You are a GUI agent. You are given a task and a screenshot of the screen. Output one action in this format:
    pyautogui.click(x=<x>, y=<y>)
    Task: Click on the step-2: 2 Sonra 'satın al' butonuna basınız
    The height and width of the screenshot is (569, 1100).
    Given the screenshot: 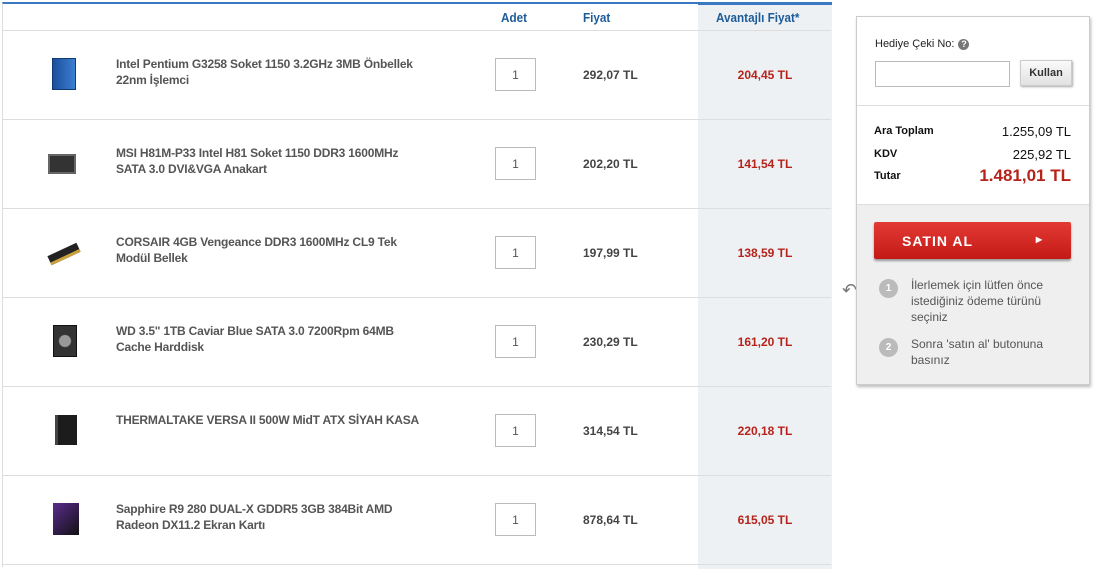 What is the action you would take?
    pyautogui.click(x=974, y=352)
    